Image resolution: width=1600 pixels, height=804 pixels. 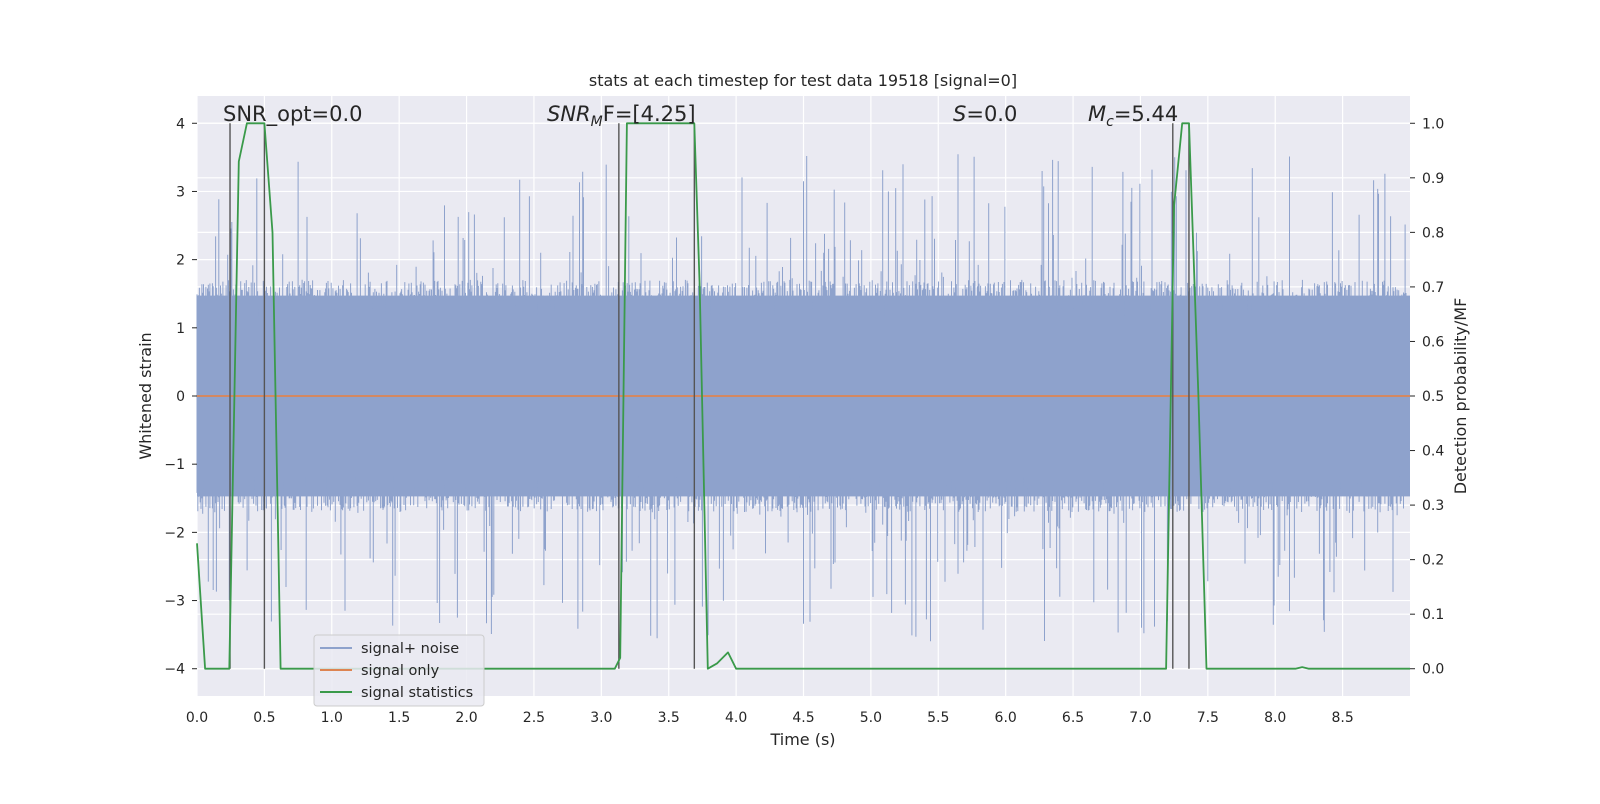 What do you see at coordinates (180, 329) in the screenshot?
I see `y-tick-label-left: 1` at bounding box center [180, 329].